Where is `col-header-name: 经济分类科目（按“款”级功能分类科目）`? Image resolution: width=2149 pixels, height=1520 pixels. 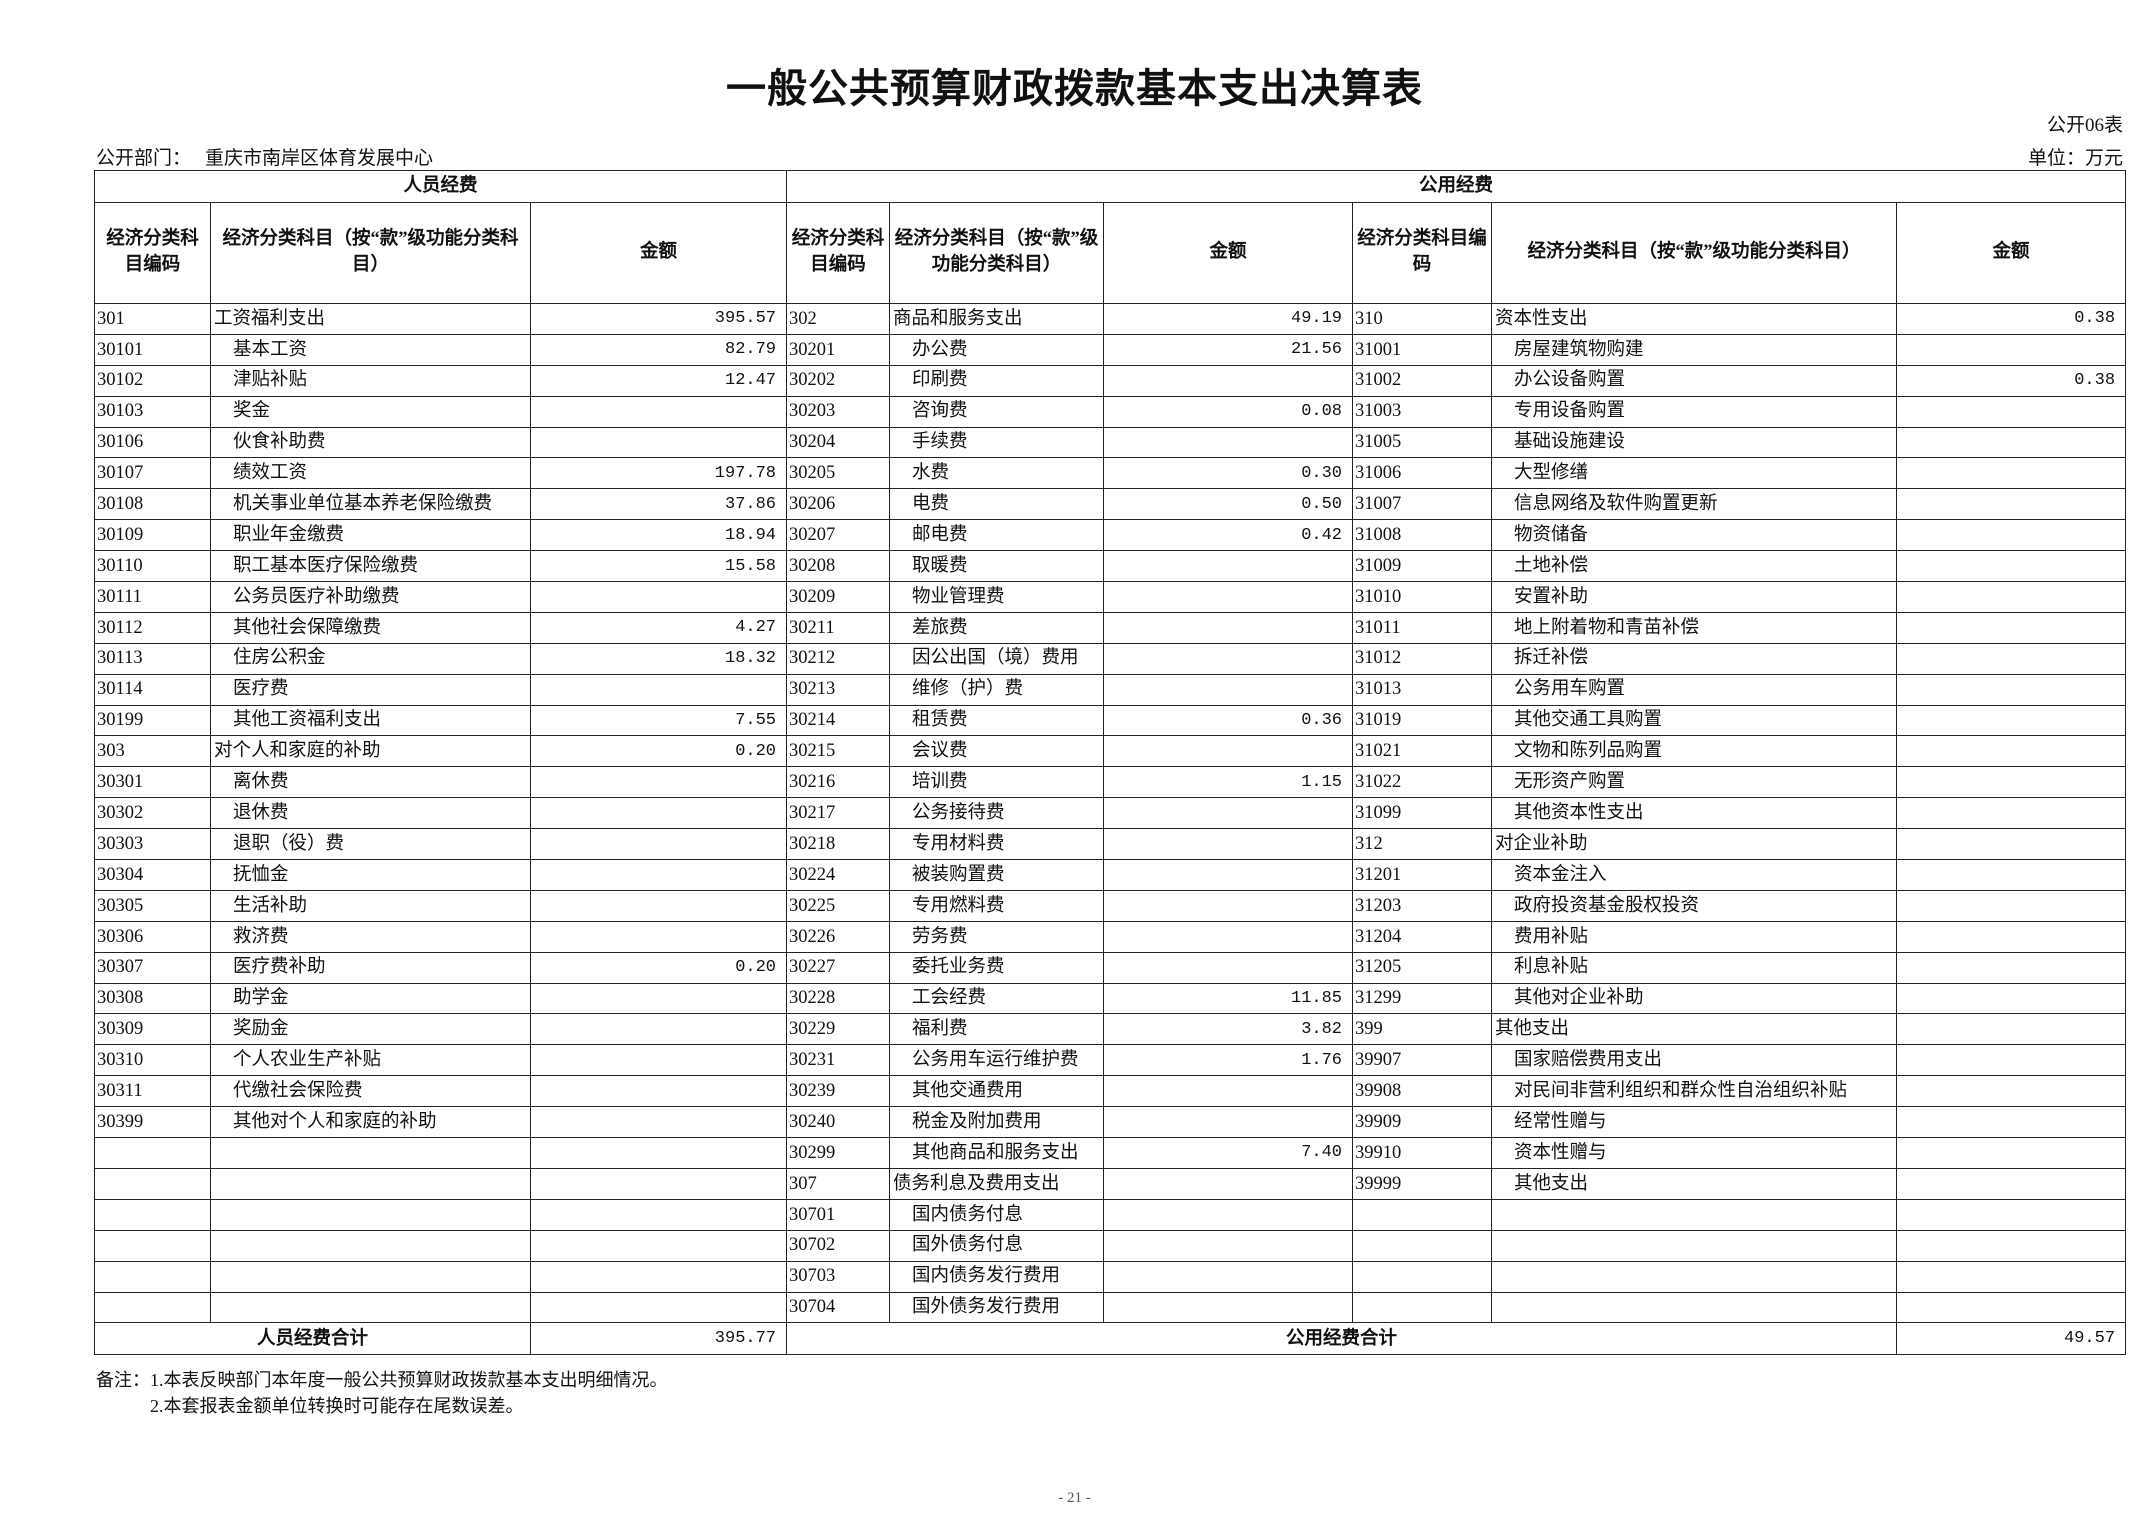 col-header-name: 经济分类科目（按“款”级功能分类科目） is located at coordinates (997, 253).